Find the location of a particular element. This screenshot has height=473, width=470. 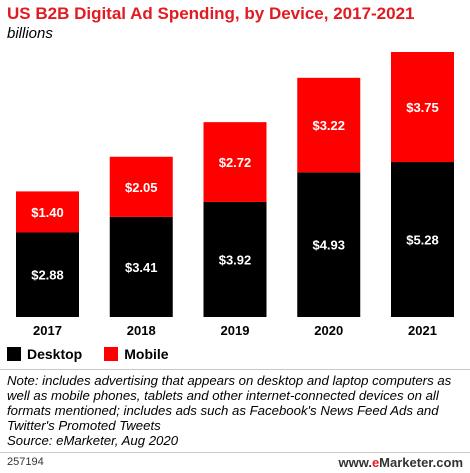

data-label-desktop-2021: $5.28 is located at coordinates (422, 240).